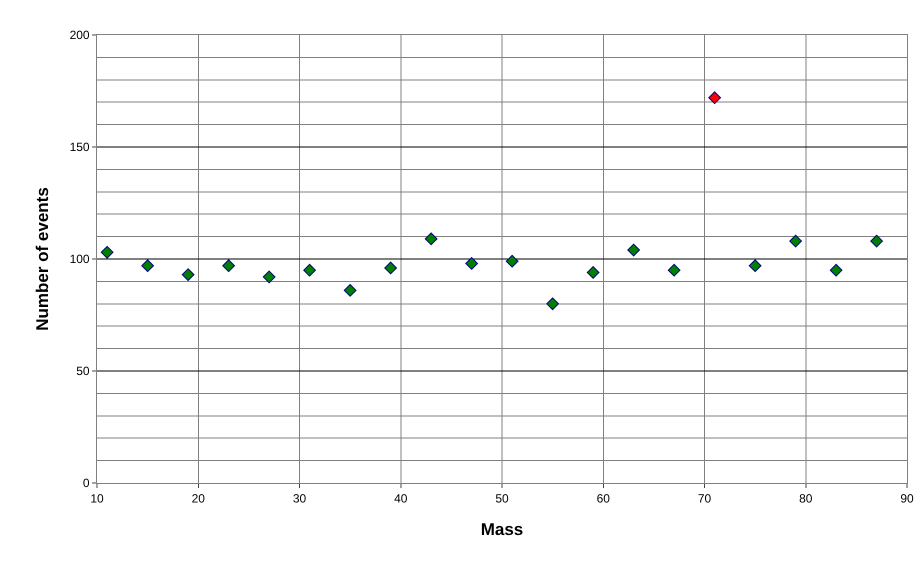 The height and width of the screenshot is (587, 923). What do you see at coordinates (199, 498) in the screenshot?
I see `x-tick-label: 20` at bounding box center [199, 498].